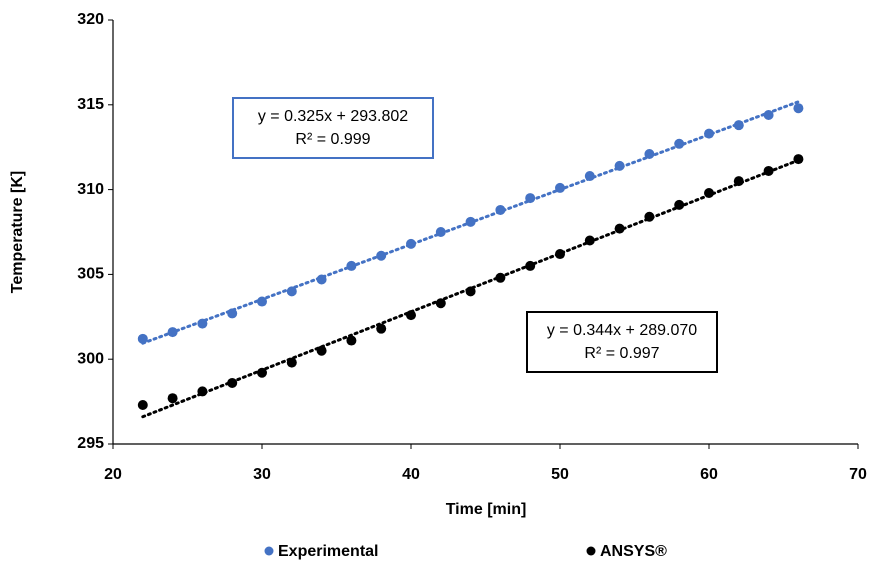 The width and height of the screenshot is (876, 576). What do you see at coordinates (90, 189) in the screenshot?
I see `y-tick-label: 310` at bounding box center [90, 189].